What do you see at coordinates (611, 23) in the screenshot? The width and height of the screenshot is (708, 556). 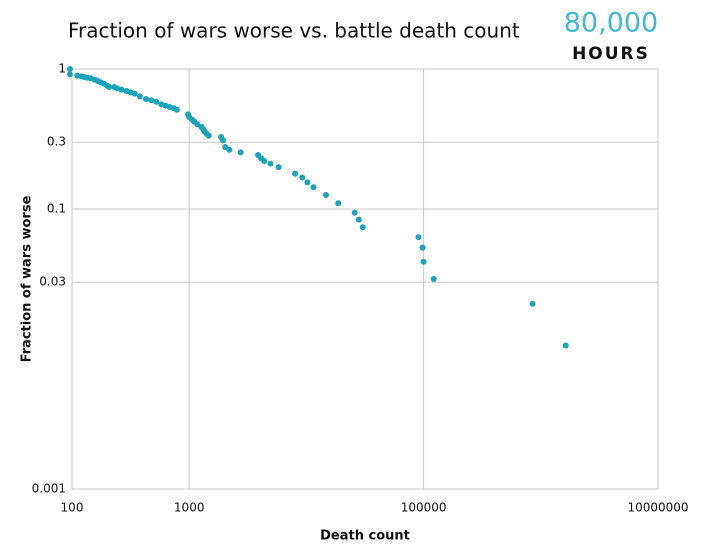 I see `logo-number: 80,000` at bounding box center [611, 23].